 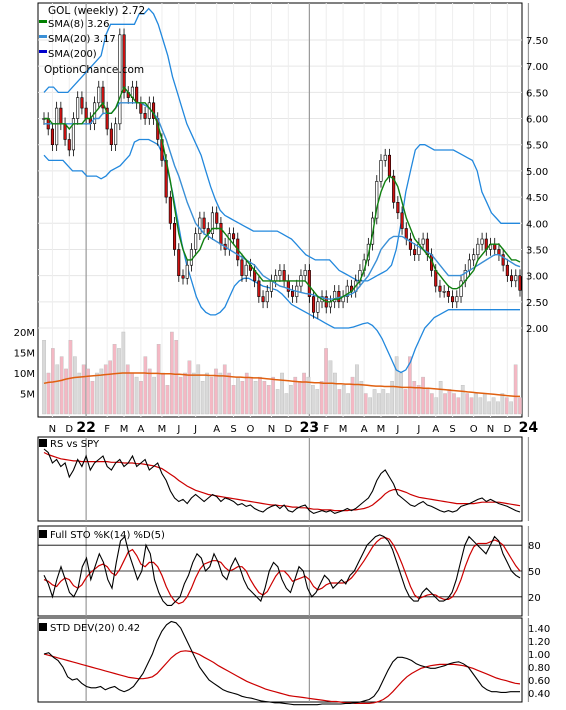 What do you see at coordinates (534, 546) in the screenshot?
I see `sto-tick-label: 80` at bounding box center [534, 546].